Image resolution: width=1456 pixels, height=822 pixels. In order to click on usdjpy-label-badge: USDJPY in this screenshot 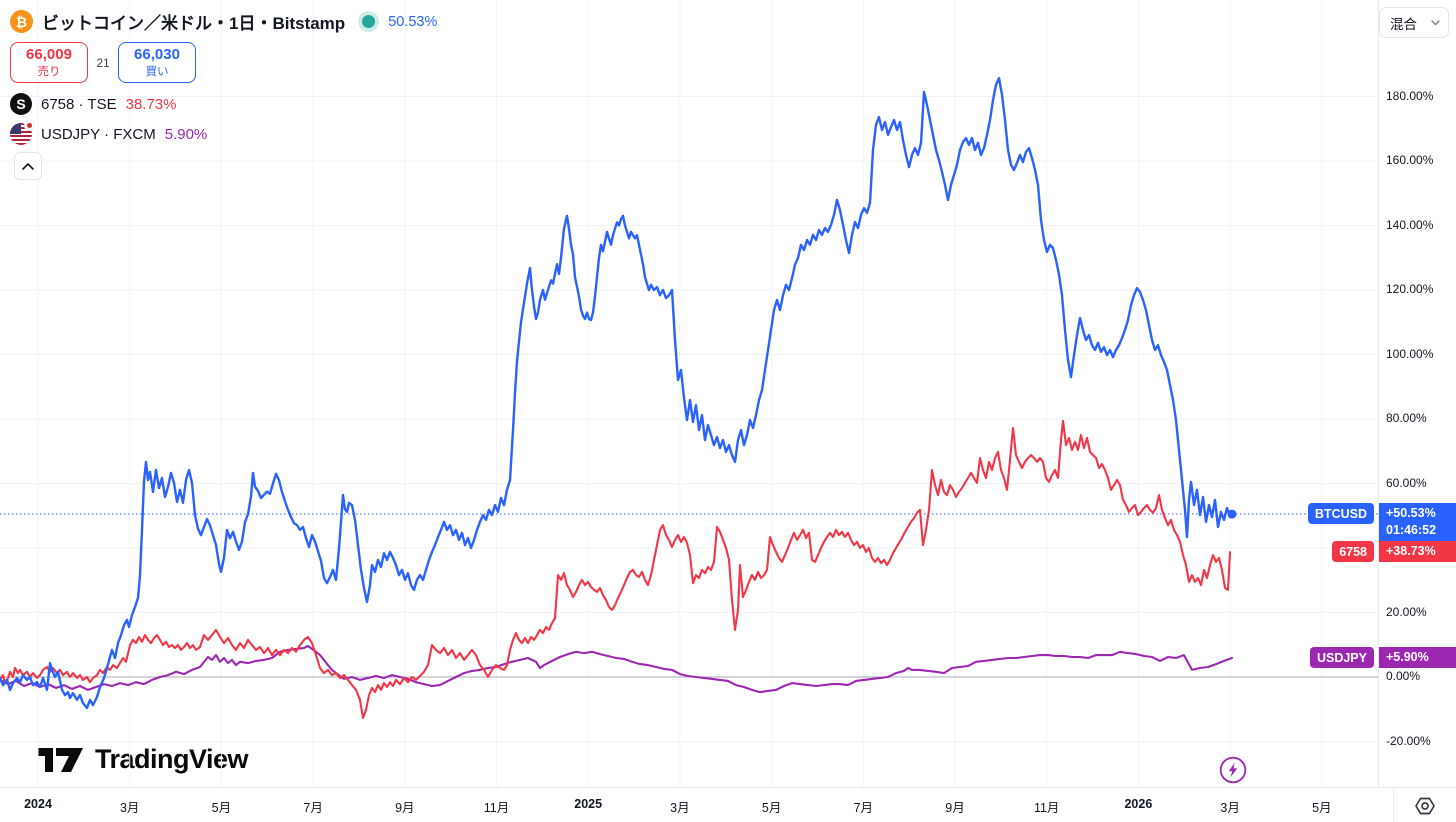, I will do `click(1341, 657)`.